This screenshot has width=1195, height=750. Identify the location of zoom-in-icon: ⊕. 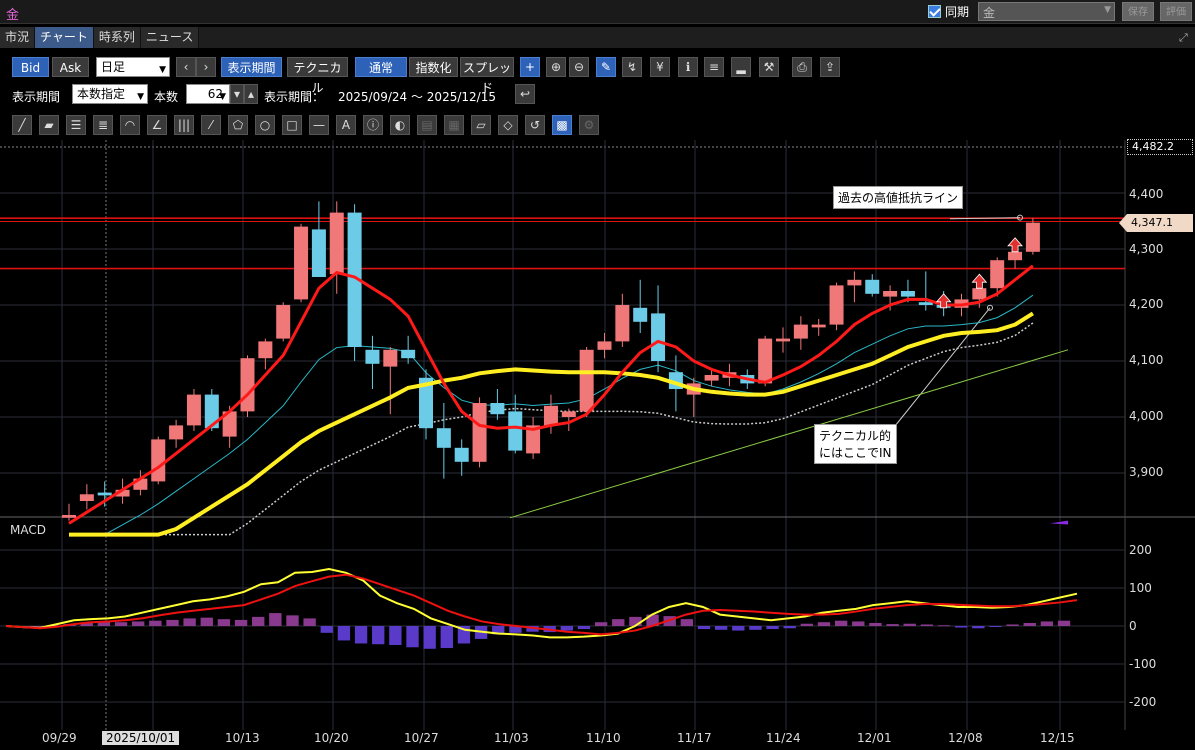
(556, 67).